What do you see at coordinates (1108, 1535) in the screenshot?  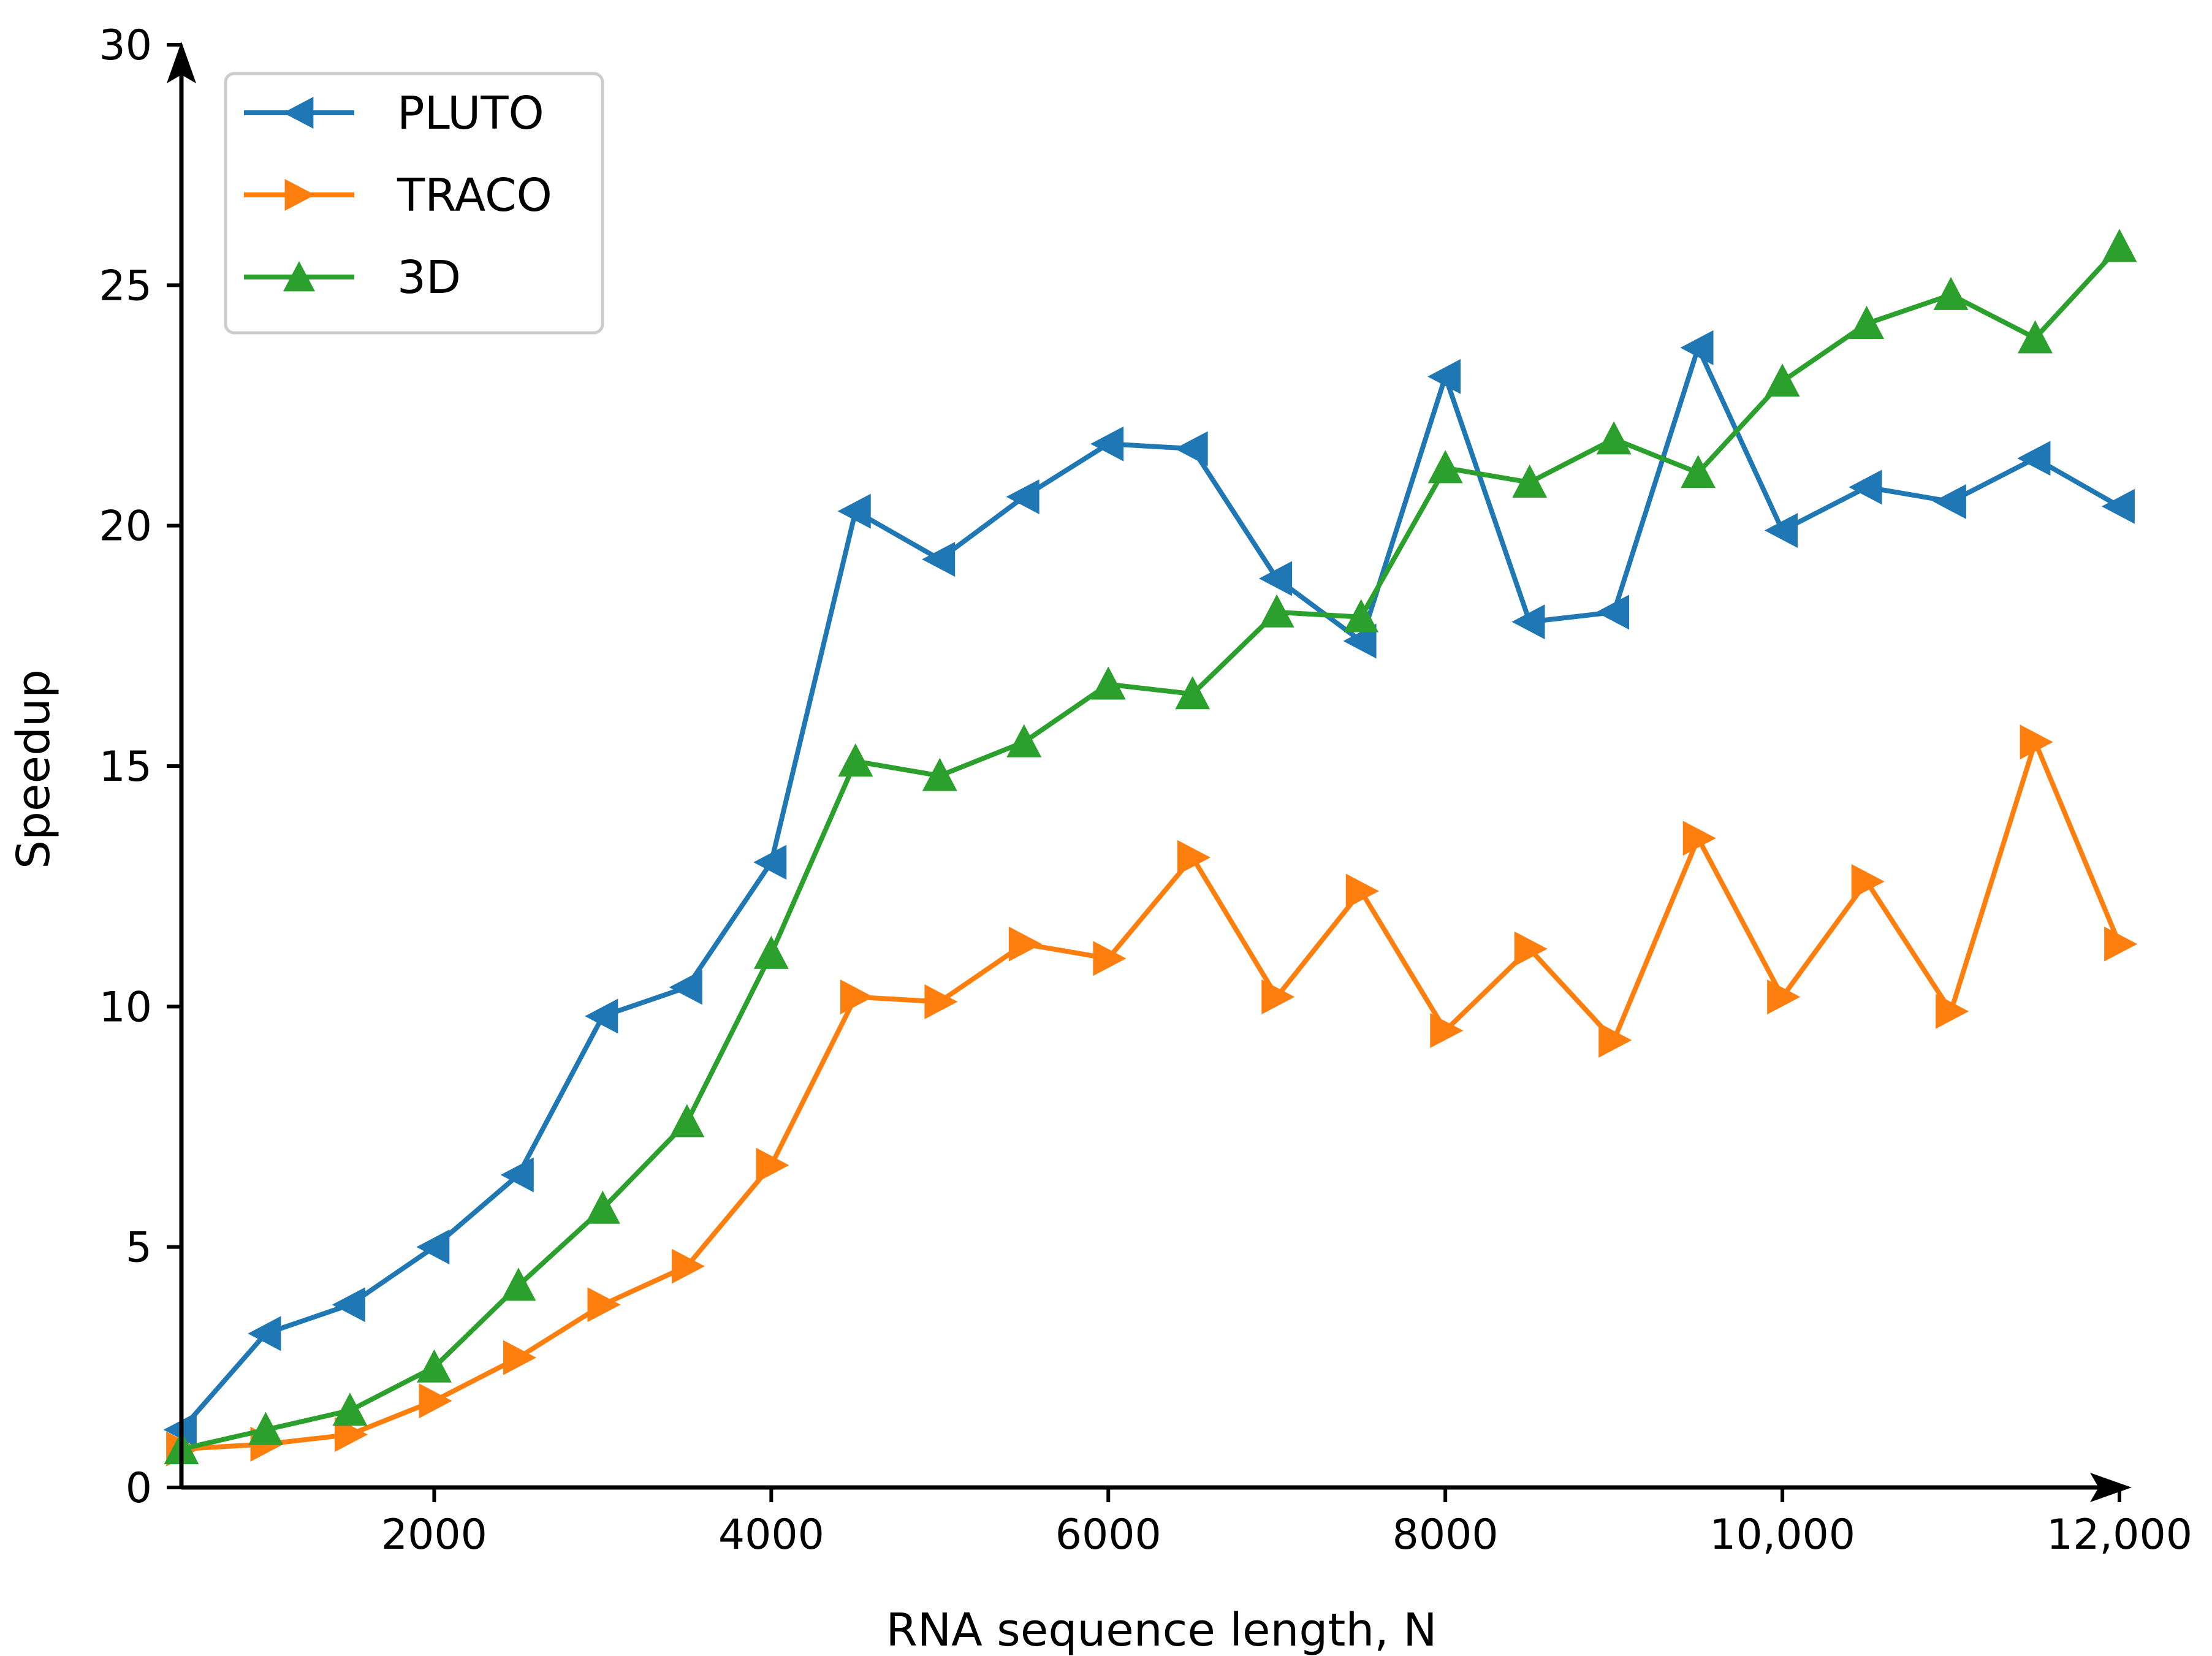 I see `x-tick-label: 6000` at bounding box center [1108, 1535].